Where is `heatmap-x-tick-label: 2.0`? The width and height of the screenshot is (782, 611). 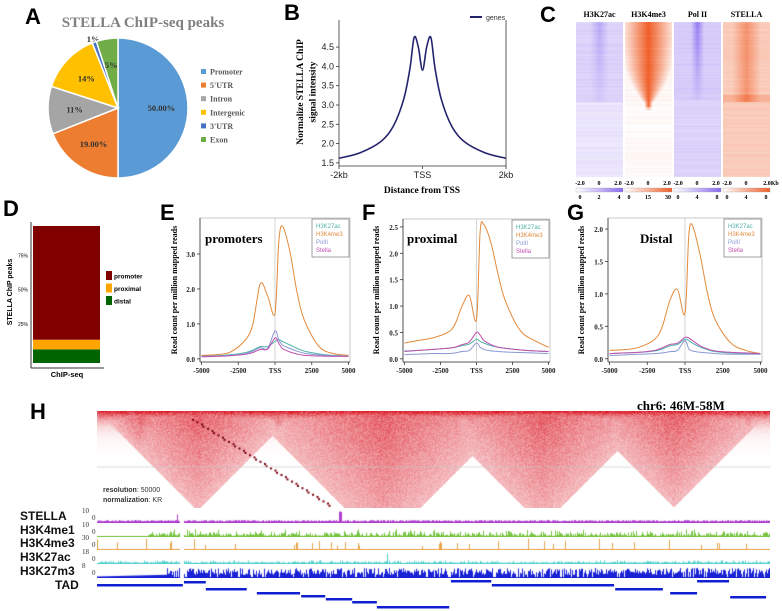 heatmap-x-tick-label: 2.0 is located at coordinates (667, 184).